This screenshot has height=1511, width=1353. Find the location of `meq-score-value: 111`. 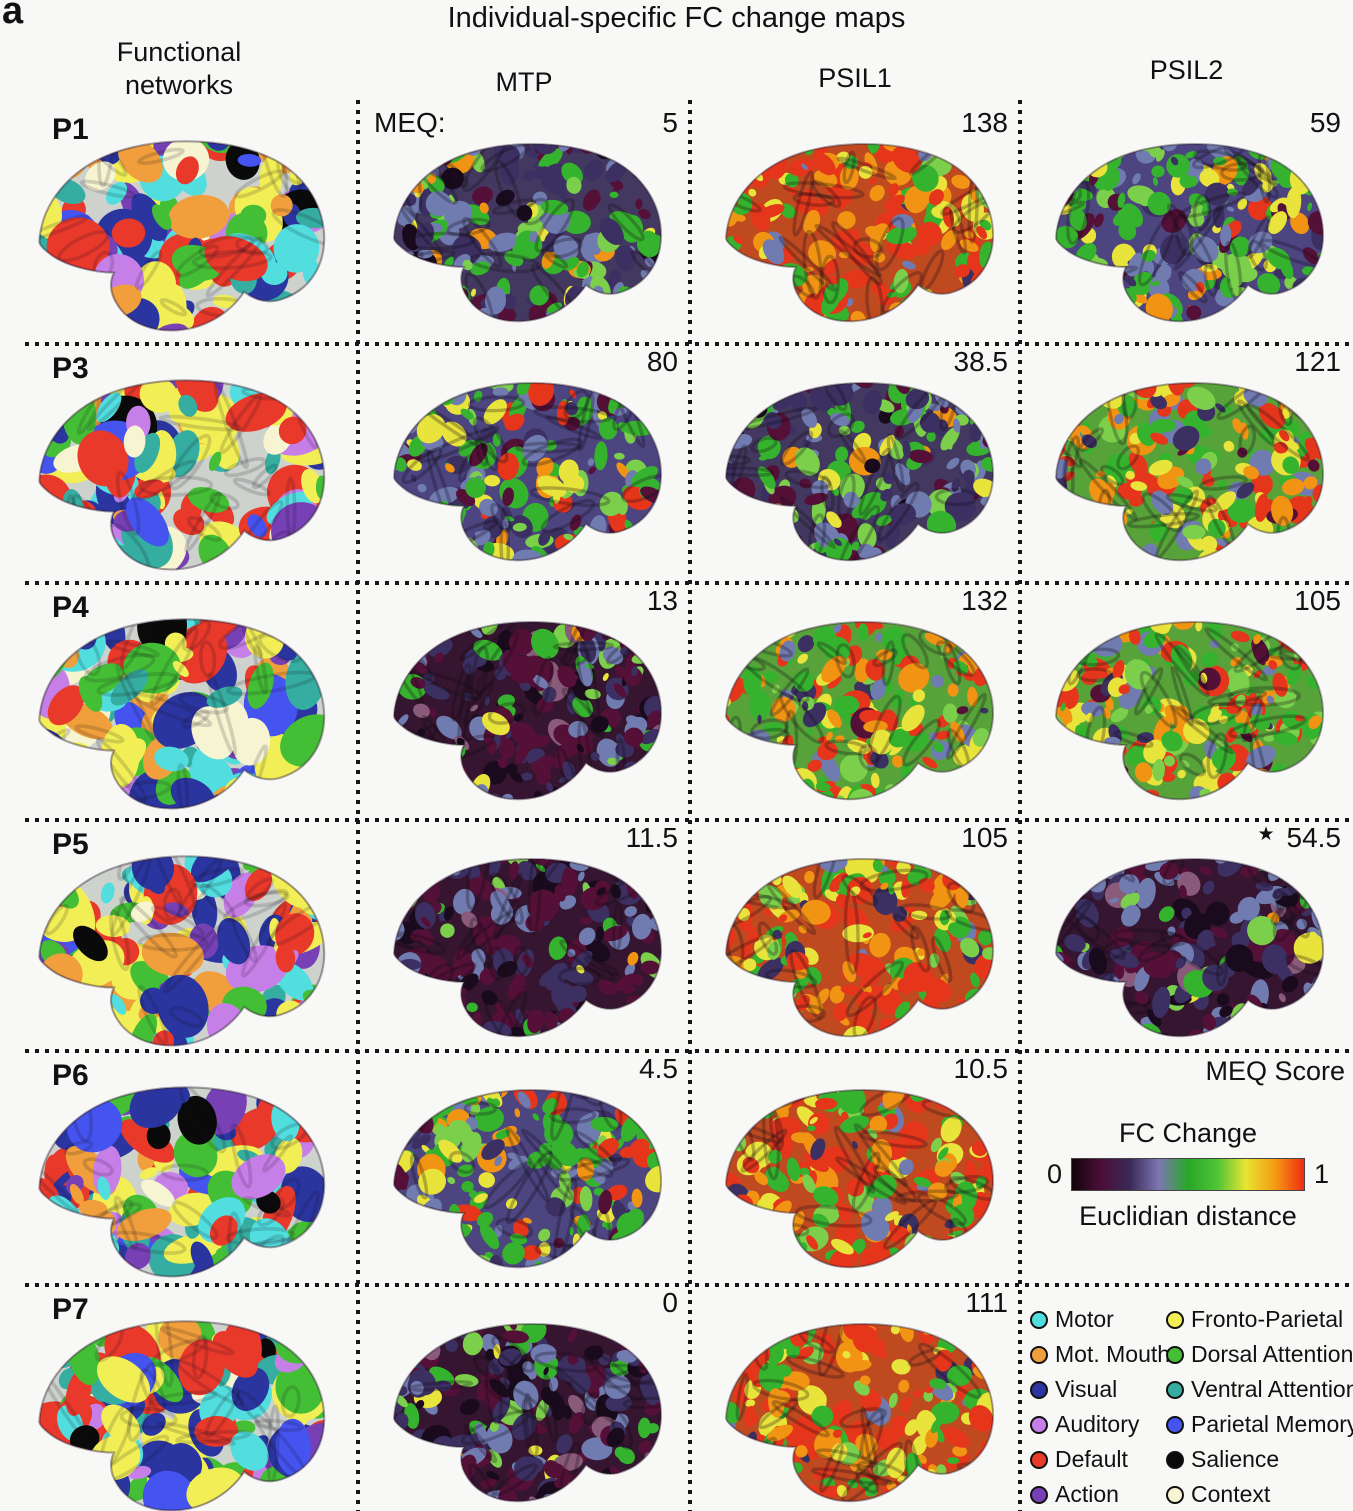

meq-score-value: 111 is located at coordinates (986, 1302).